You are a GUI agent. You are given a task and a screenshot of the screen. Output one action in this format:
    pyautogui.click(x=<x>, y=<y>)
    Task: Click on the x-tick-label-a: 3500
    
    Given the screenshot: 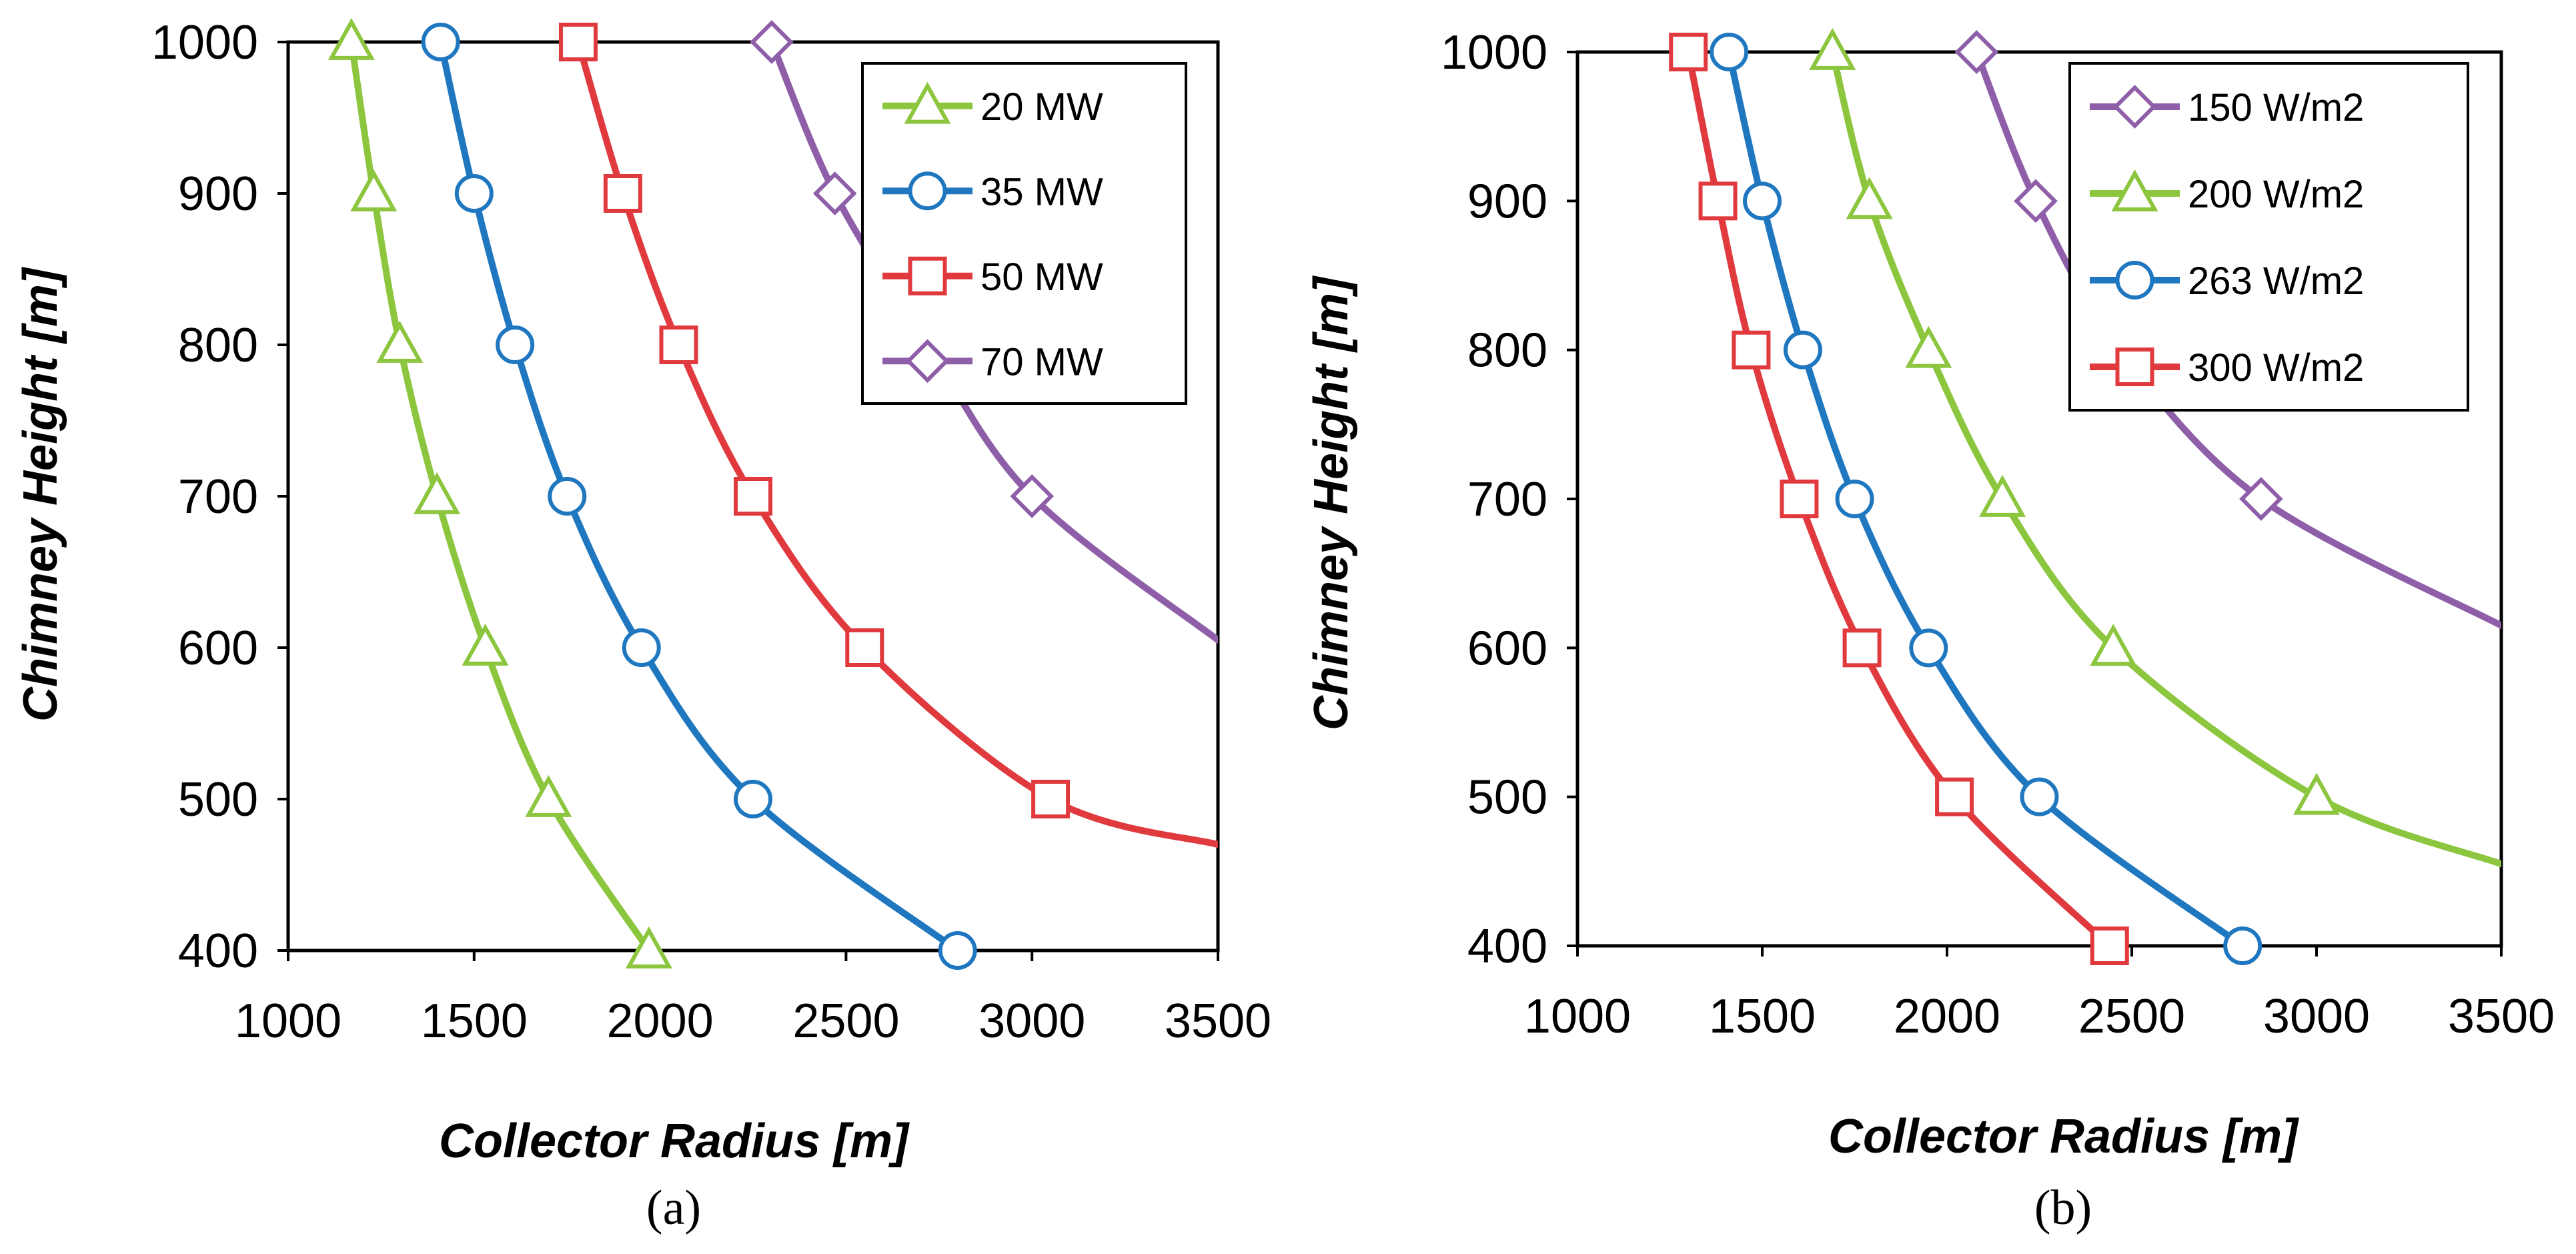 What is the action you would take?
    pyautogui.click(x=1218, y=1021)
    